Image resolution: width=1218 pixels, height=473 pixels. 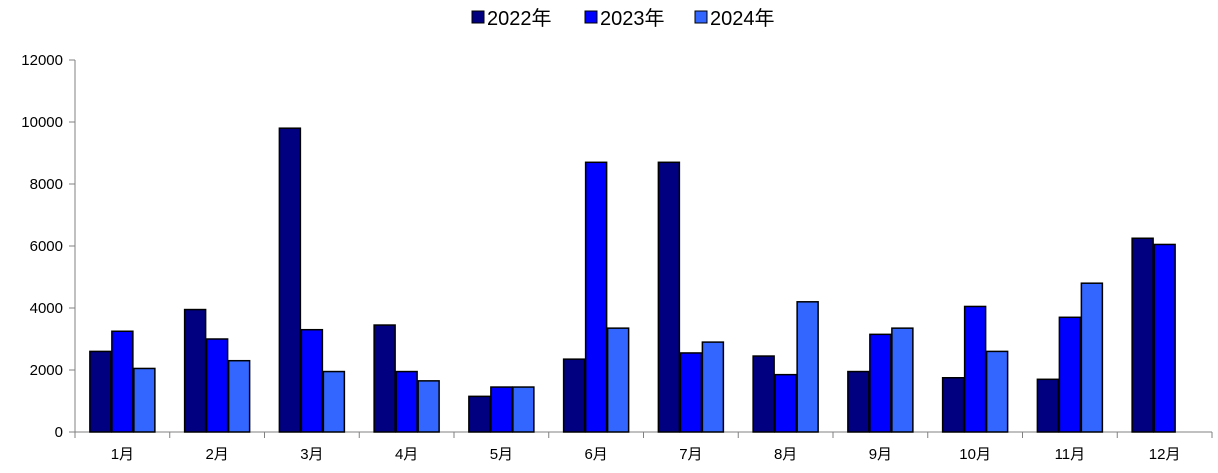 What do you see at coordinates (643, 447) in the screenshot?
I see `x-axis: 1月 2月 3月 4月 5月 6月 7月 8月 9月 10月 11月 12月` at bounding box center [643, 447].